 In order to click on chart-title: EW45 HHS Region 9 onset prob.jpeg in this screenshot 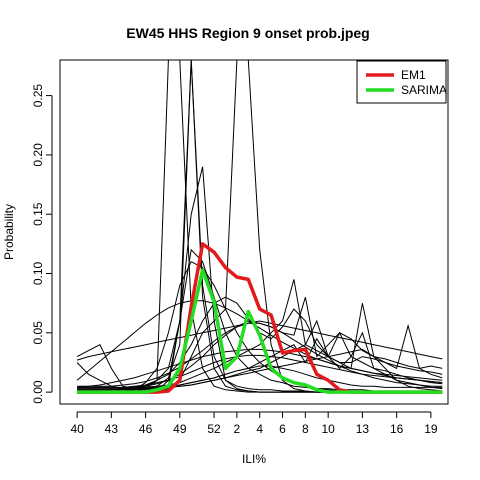, I will do `click(247, 33)`.